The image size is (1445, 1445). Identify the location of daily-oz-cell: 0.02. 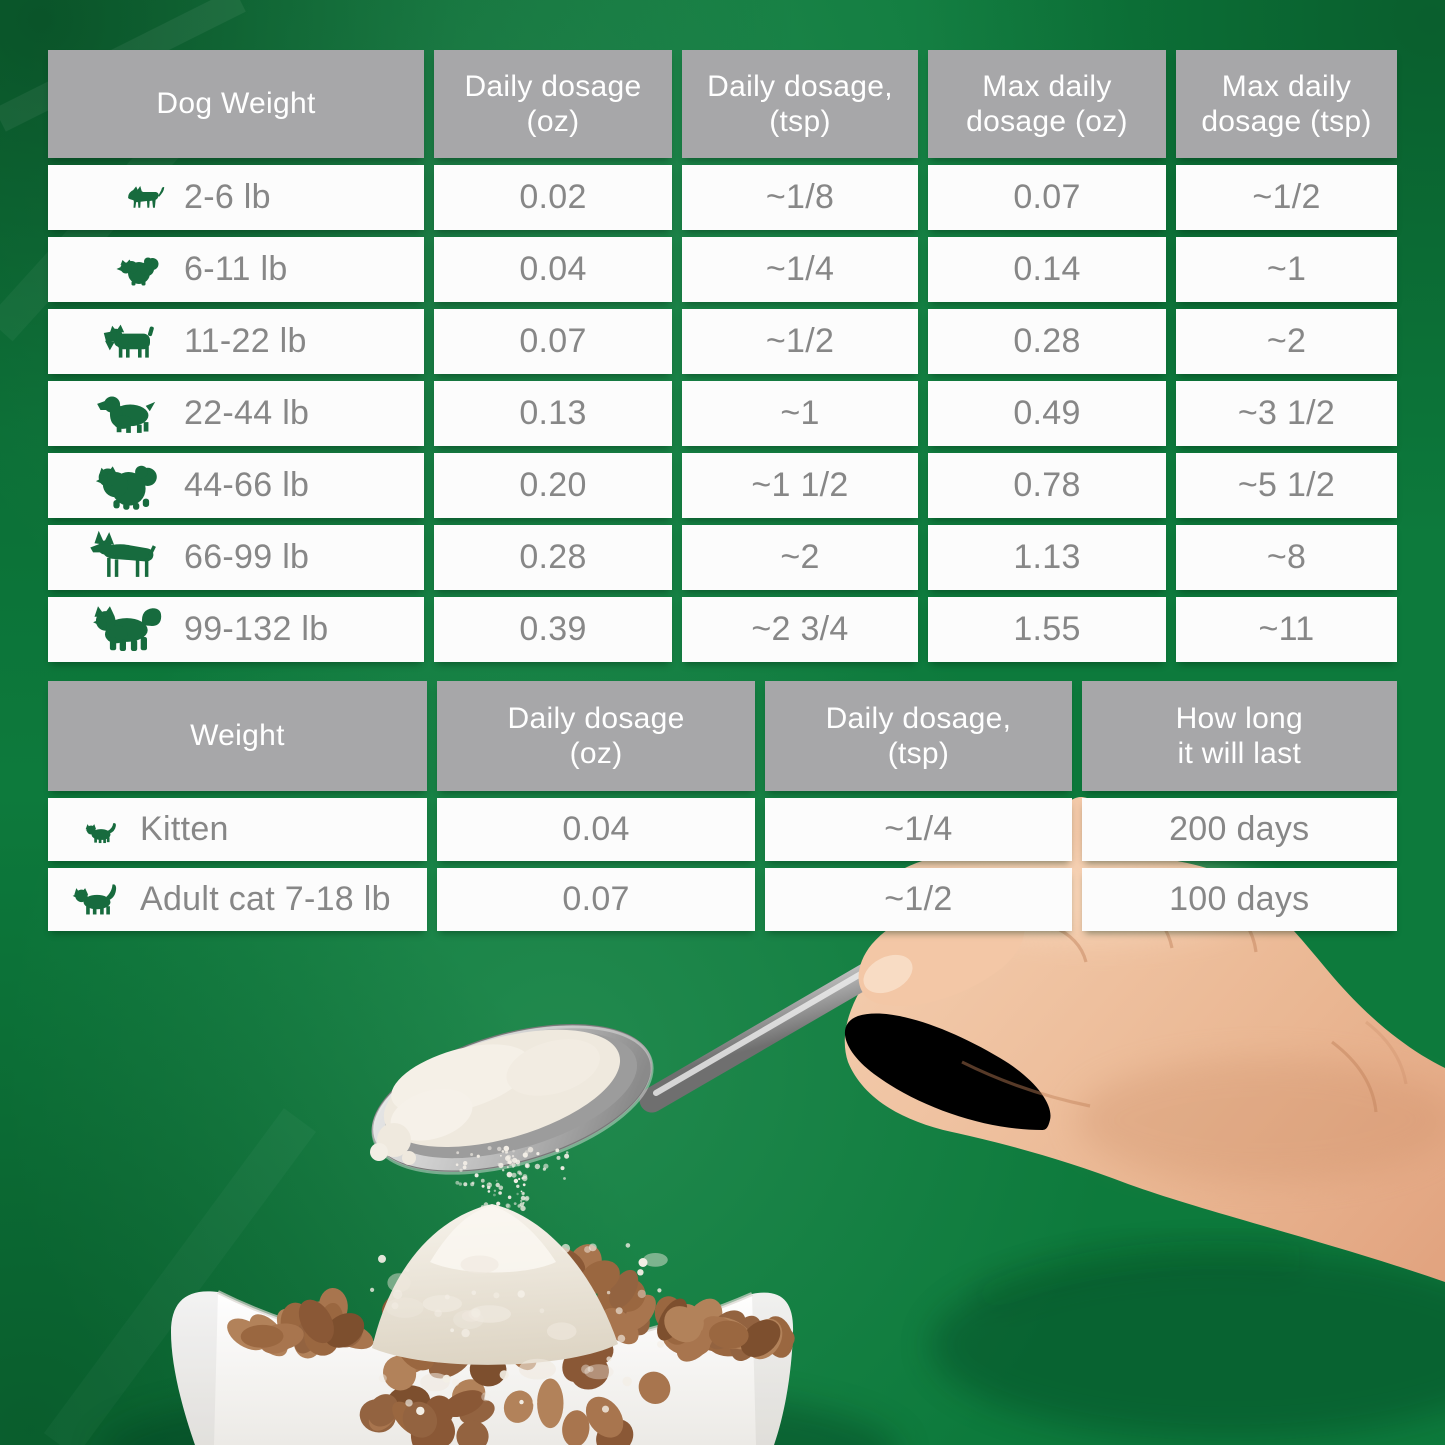
(553, 197).